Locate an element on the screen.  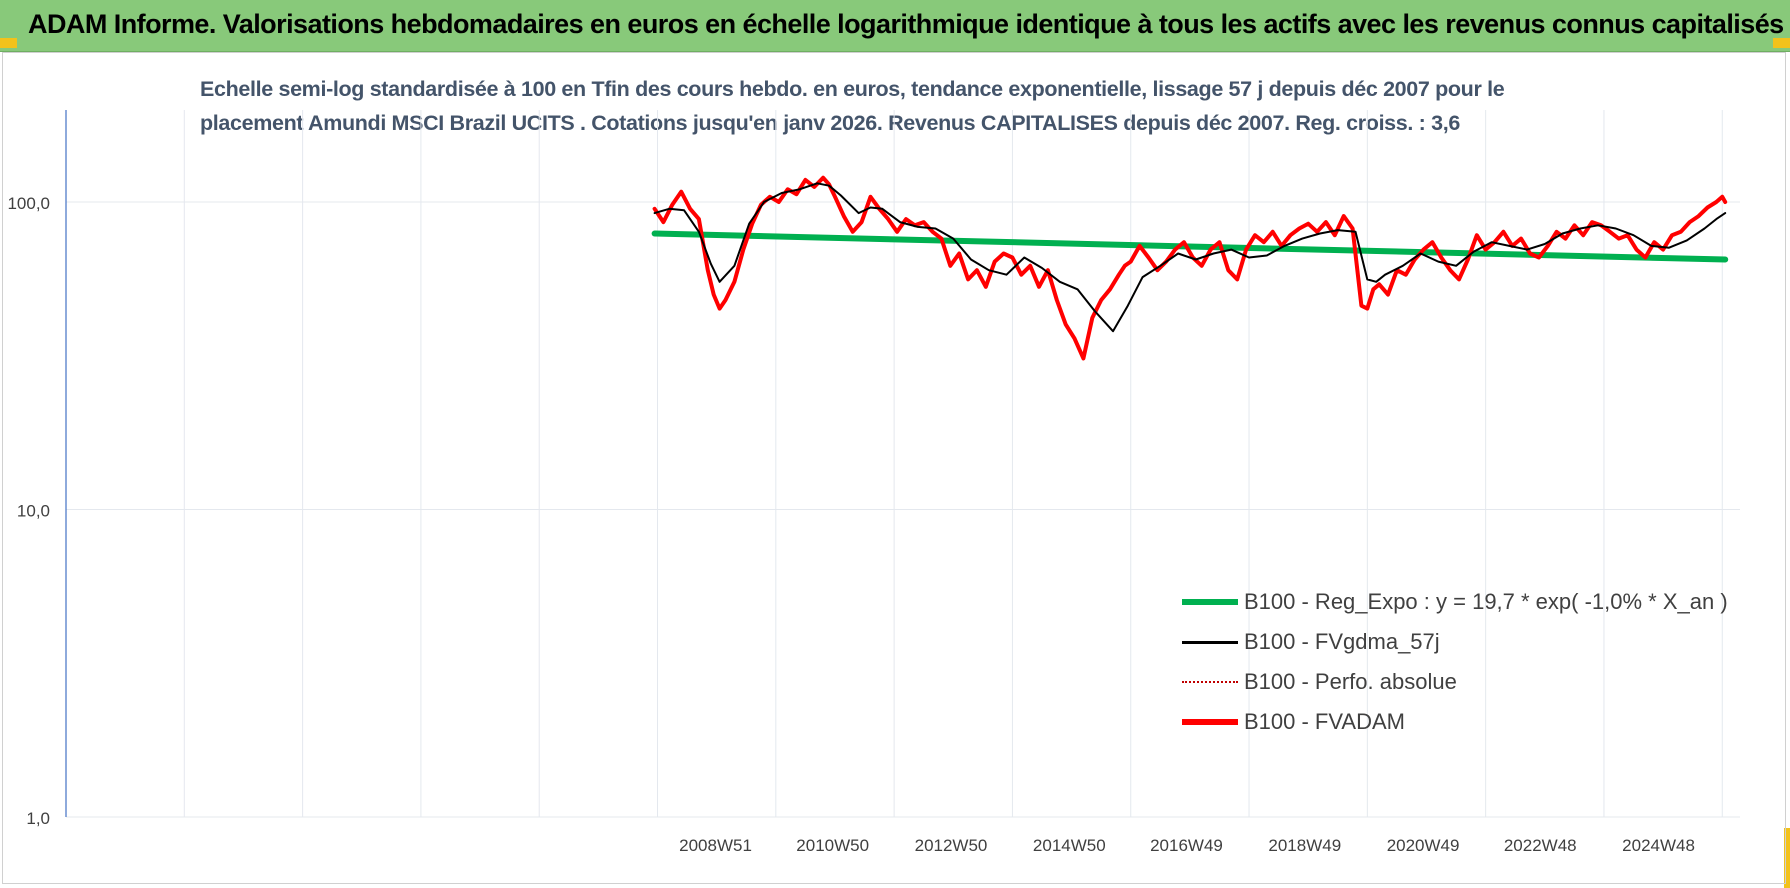
x-tick-label: 2016W49 is located at coordinates (1186, 845).